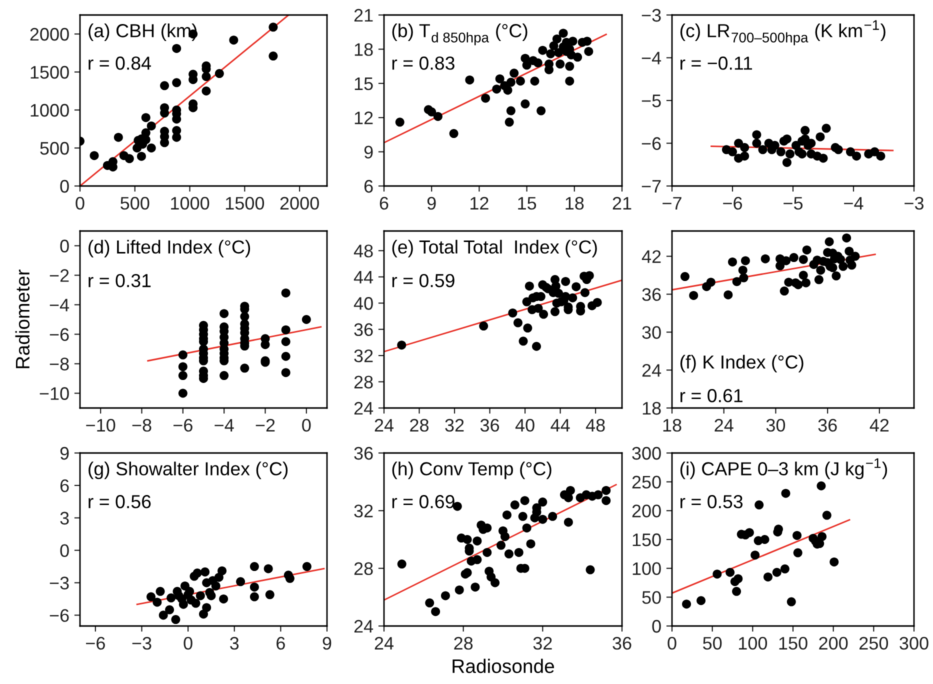  Describe the element at coordinates (22, 319) in the screenshot. I see `y-axis-title: Radiometer` at that location.